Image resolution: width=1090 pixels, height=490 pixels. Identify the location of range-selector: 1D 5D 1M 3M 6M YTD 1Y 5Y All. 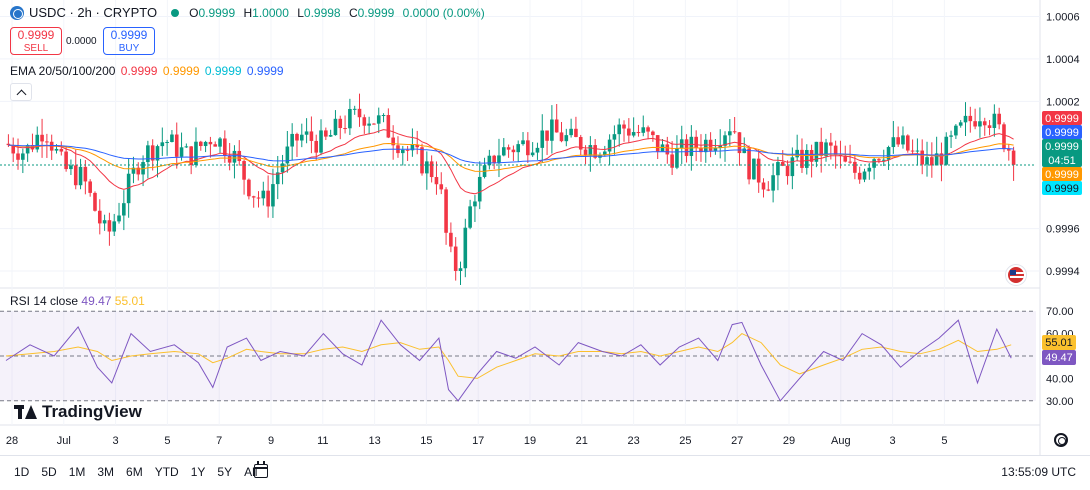
(135, 472).